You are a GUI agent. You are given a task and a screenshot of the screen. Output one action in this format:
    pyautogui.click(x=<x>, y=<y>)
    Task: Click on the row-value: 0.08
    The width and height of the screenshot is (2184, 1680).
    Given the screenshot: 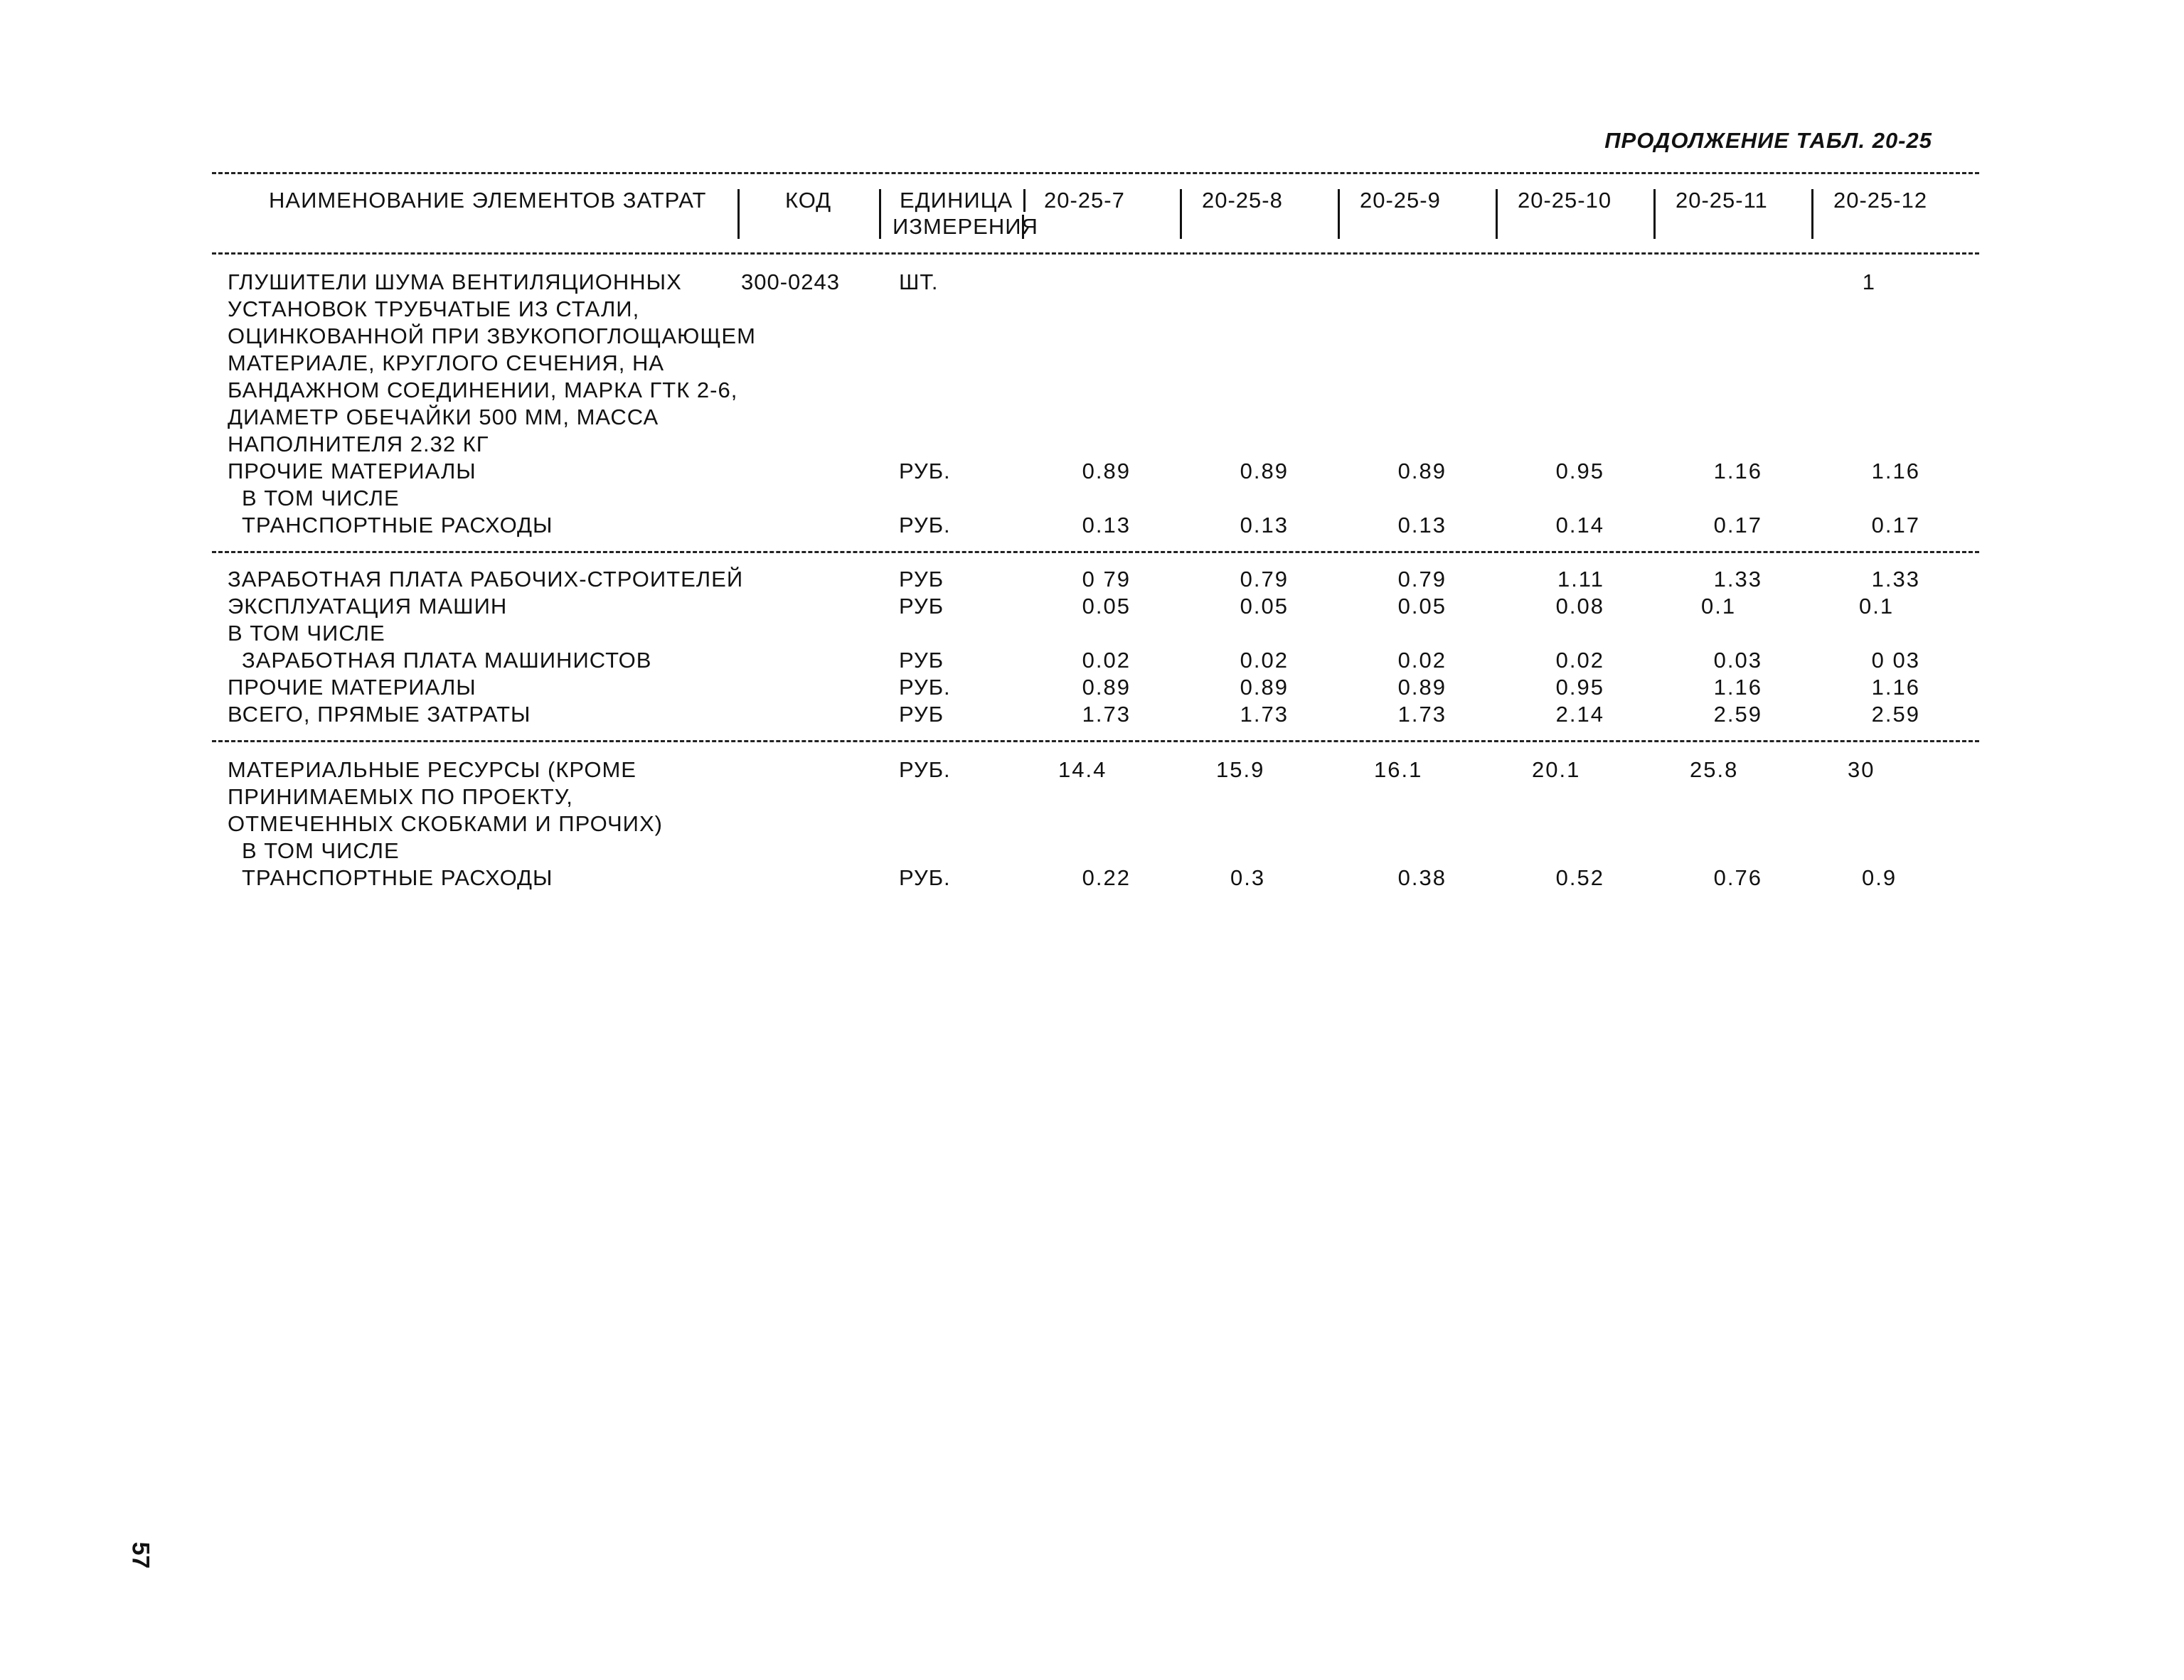 What is the action you would take?
    pyautogui.click(x=1579, y=606)
    